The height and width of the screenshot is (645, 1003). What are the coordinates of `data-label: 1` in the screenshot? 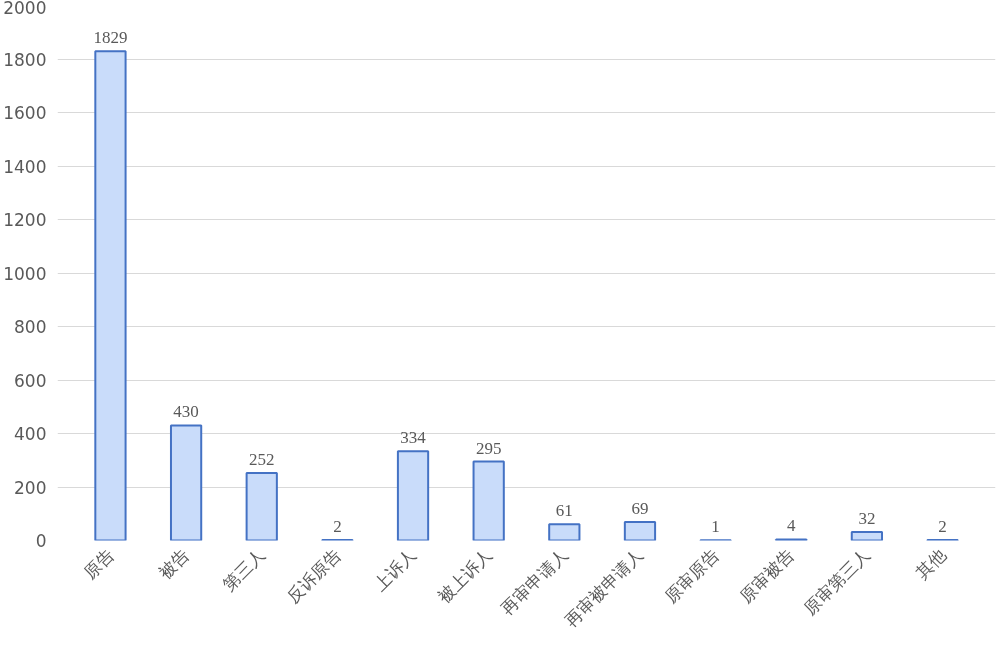 It's located at (715, 527).